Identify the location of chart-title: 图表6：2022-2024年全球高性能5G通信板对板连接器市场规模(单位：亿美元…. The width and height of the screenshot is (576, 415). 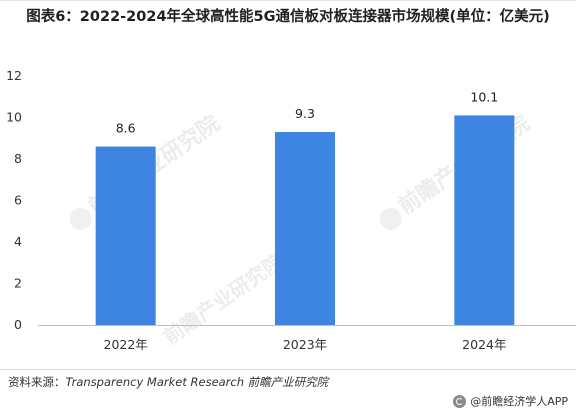
(288, 17).